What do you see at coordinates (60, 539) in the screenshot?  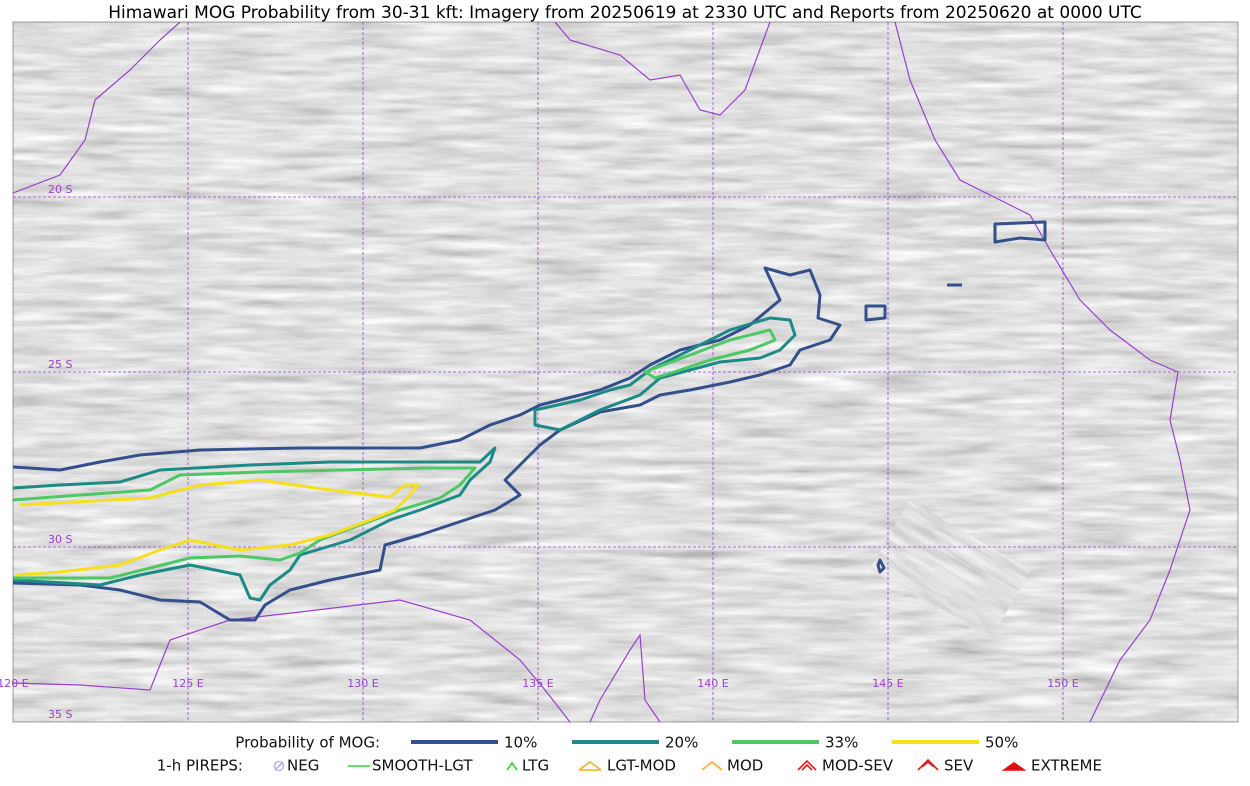 I see `latitude-label: 30 S` at bounding box center [60, 539].